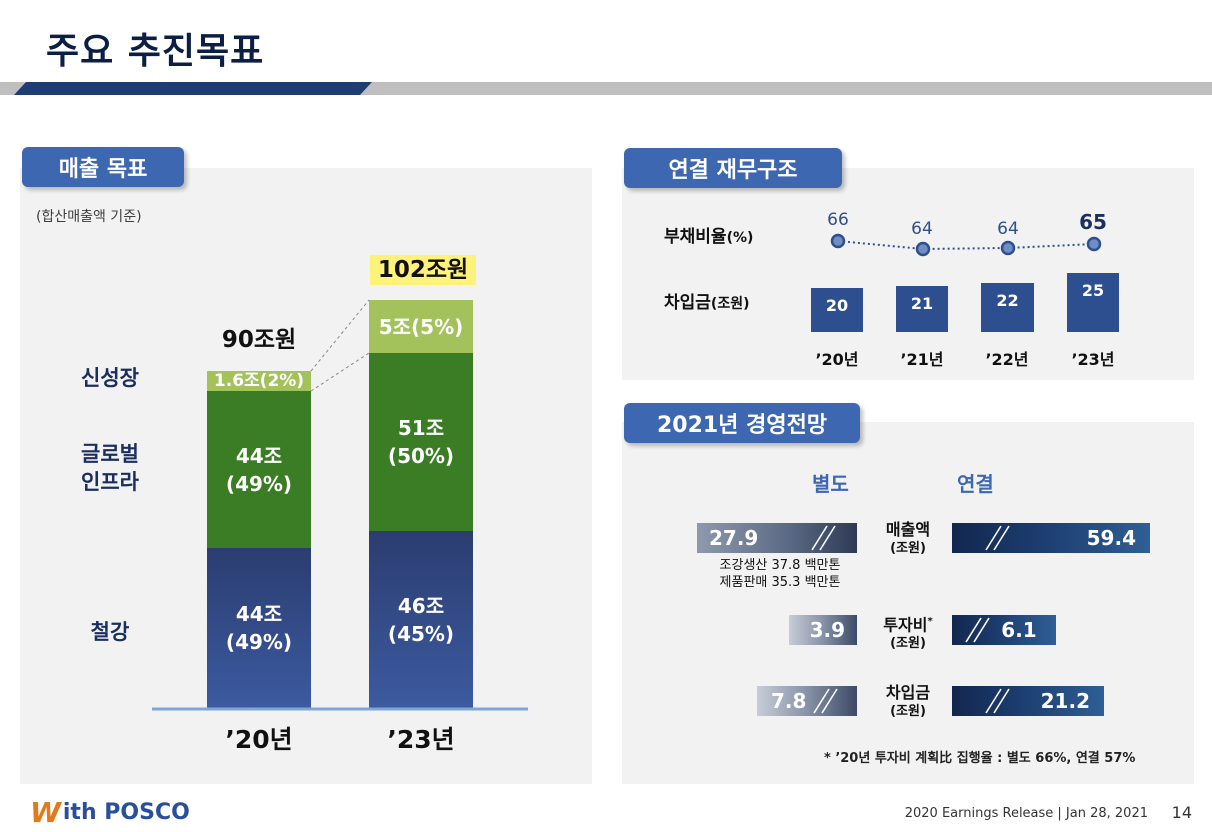  I want to click on fin-year-2022: ’22년, so click(1007, 359).